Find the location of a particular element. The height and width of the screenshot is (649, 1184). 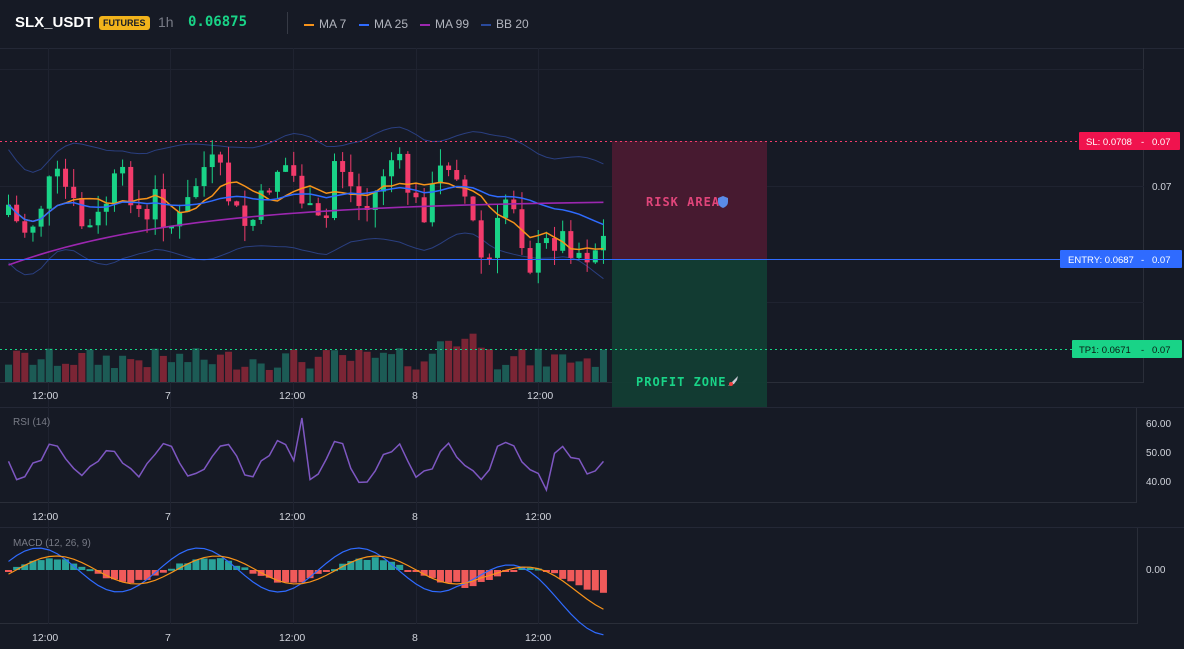

legend-ma99: MA 99 is located at coordinates (444, 24).